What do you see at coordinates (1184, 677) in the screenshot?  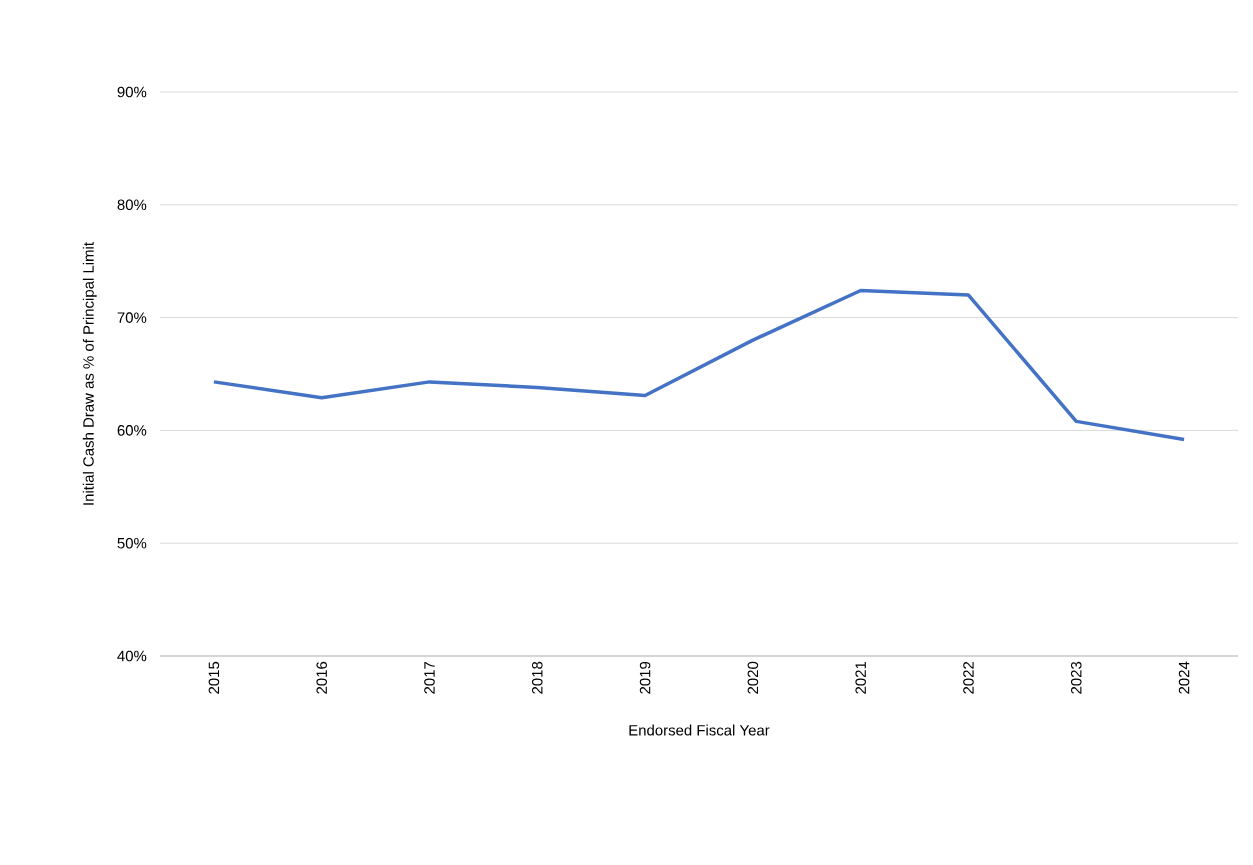 I see `x-tick-label: 2024` at bounding box center [1184, 677].